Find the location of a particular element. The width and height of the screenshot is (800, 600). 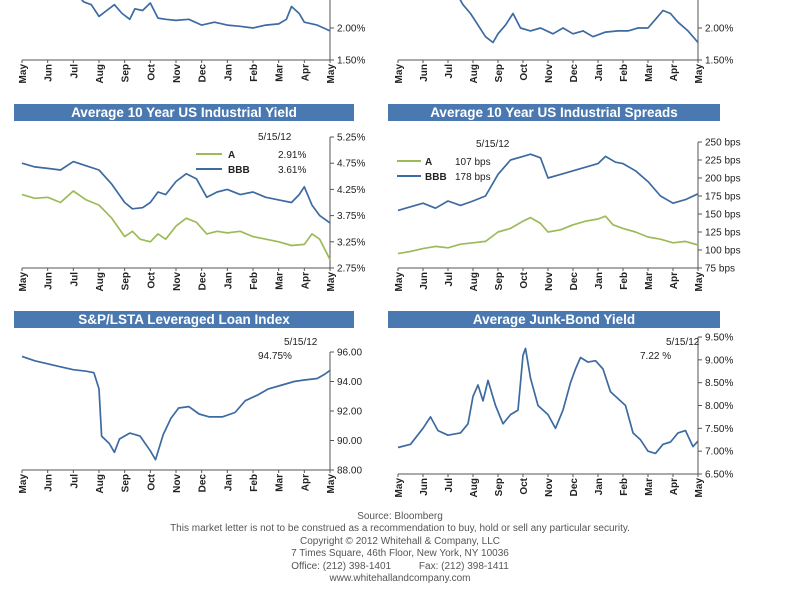

y-tick-label: 200 bps is located at coordinates (723, 179).